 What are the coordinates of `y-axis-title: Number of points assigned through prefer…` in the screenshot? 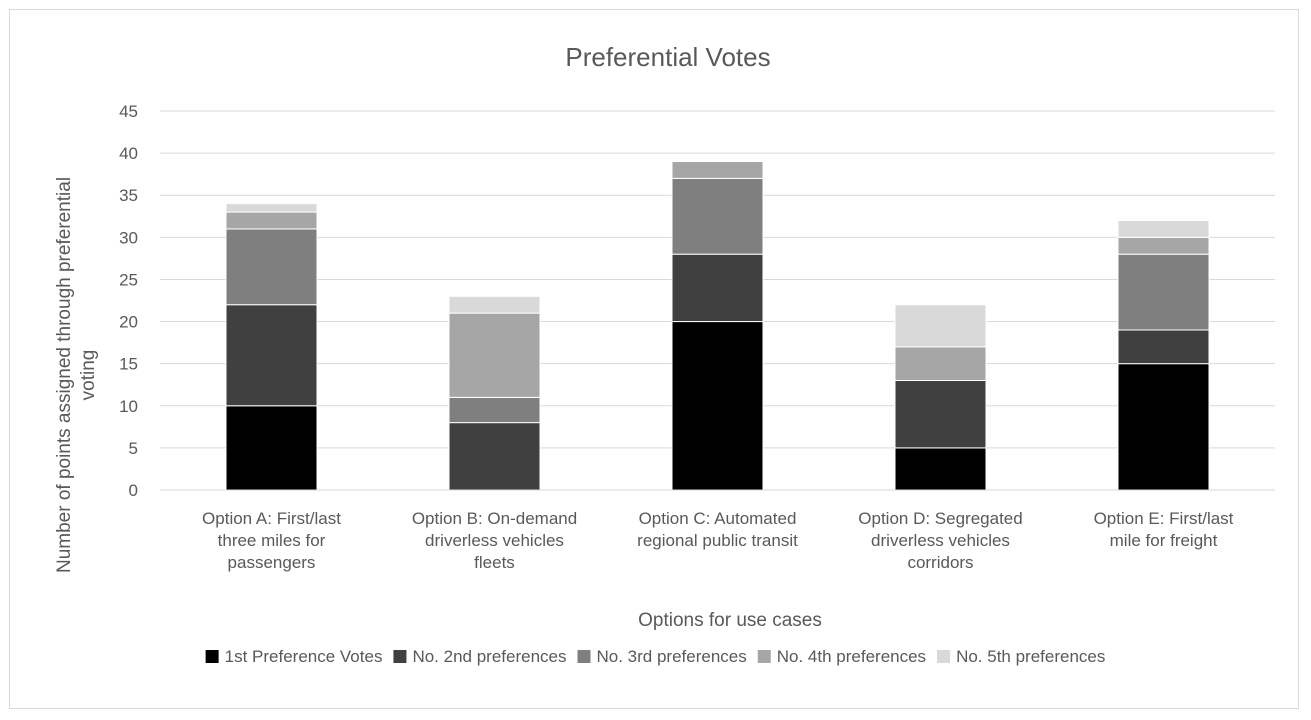 It's located at (76, 375).